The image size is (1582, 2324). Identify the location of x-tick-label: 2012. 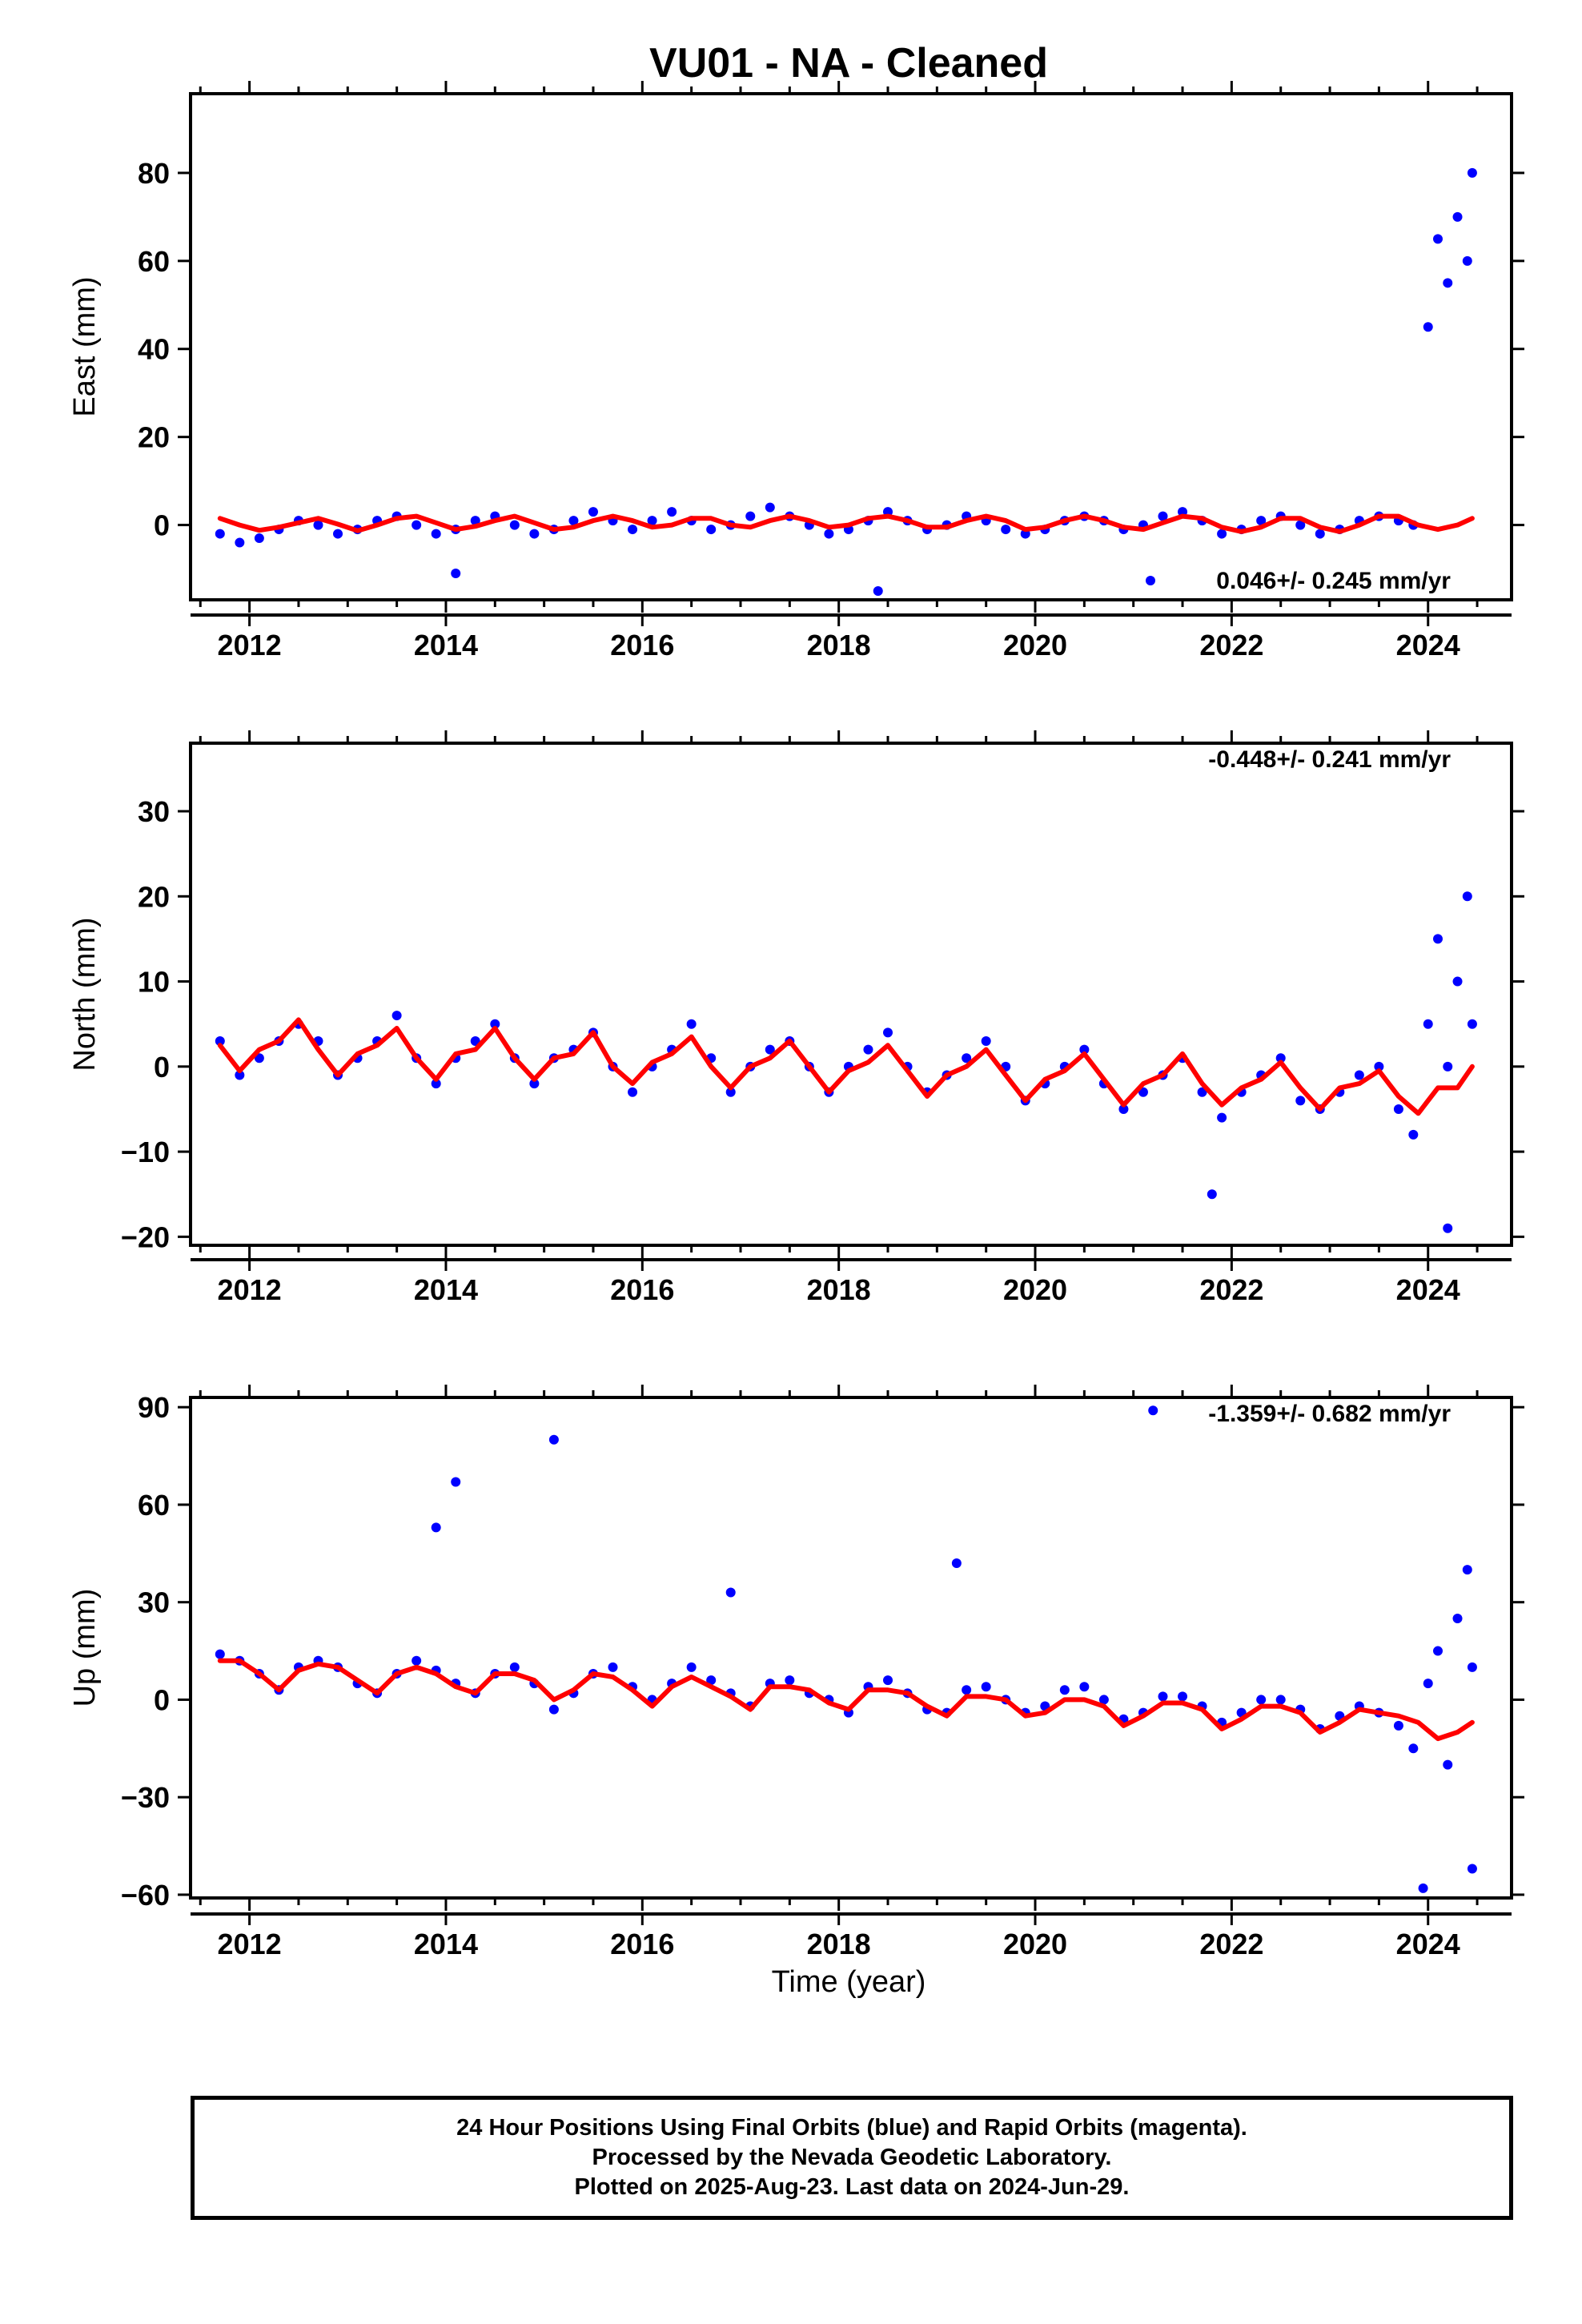
(250, 1289).